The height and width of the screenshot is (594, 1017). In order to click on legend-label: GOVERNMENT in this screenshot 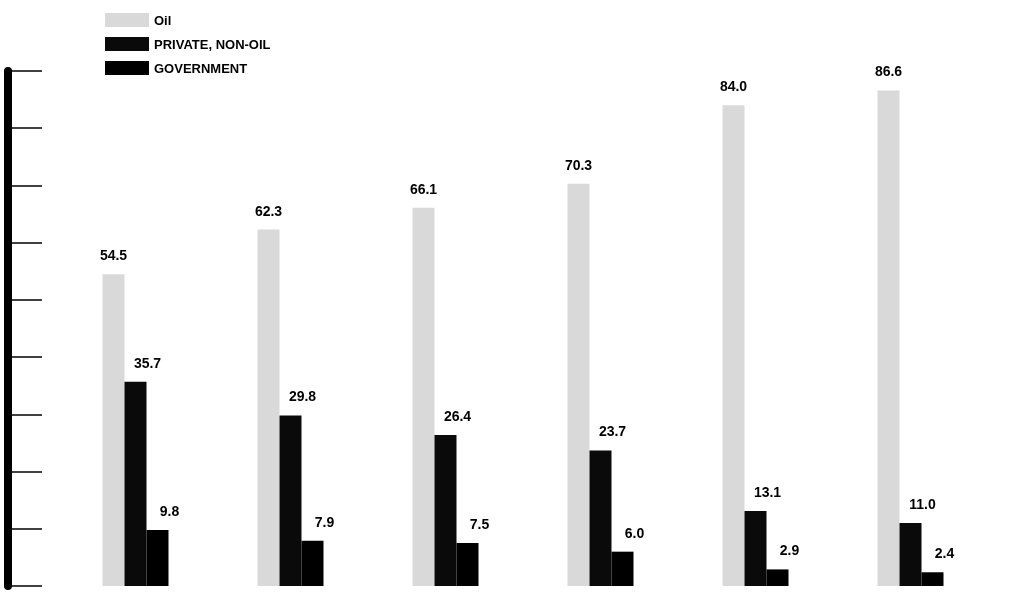, I will do `click(201, 68)`.